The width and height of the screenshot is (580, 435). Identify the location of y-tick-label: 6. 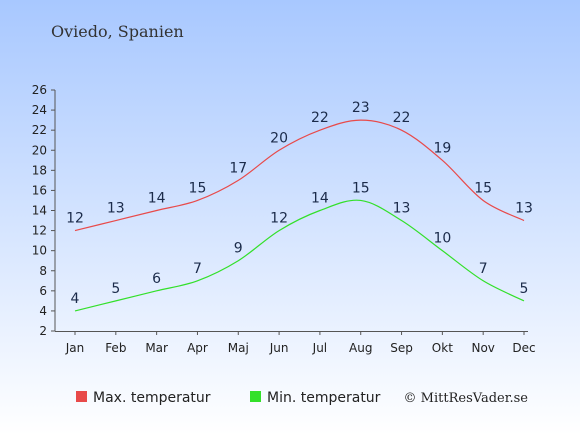
(43, 291).